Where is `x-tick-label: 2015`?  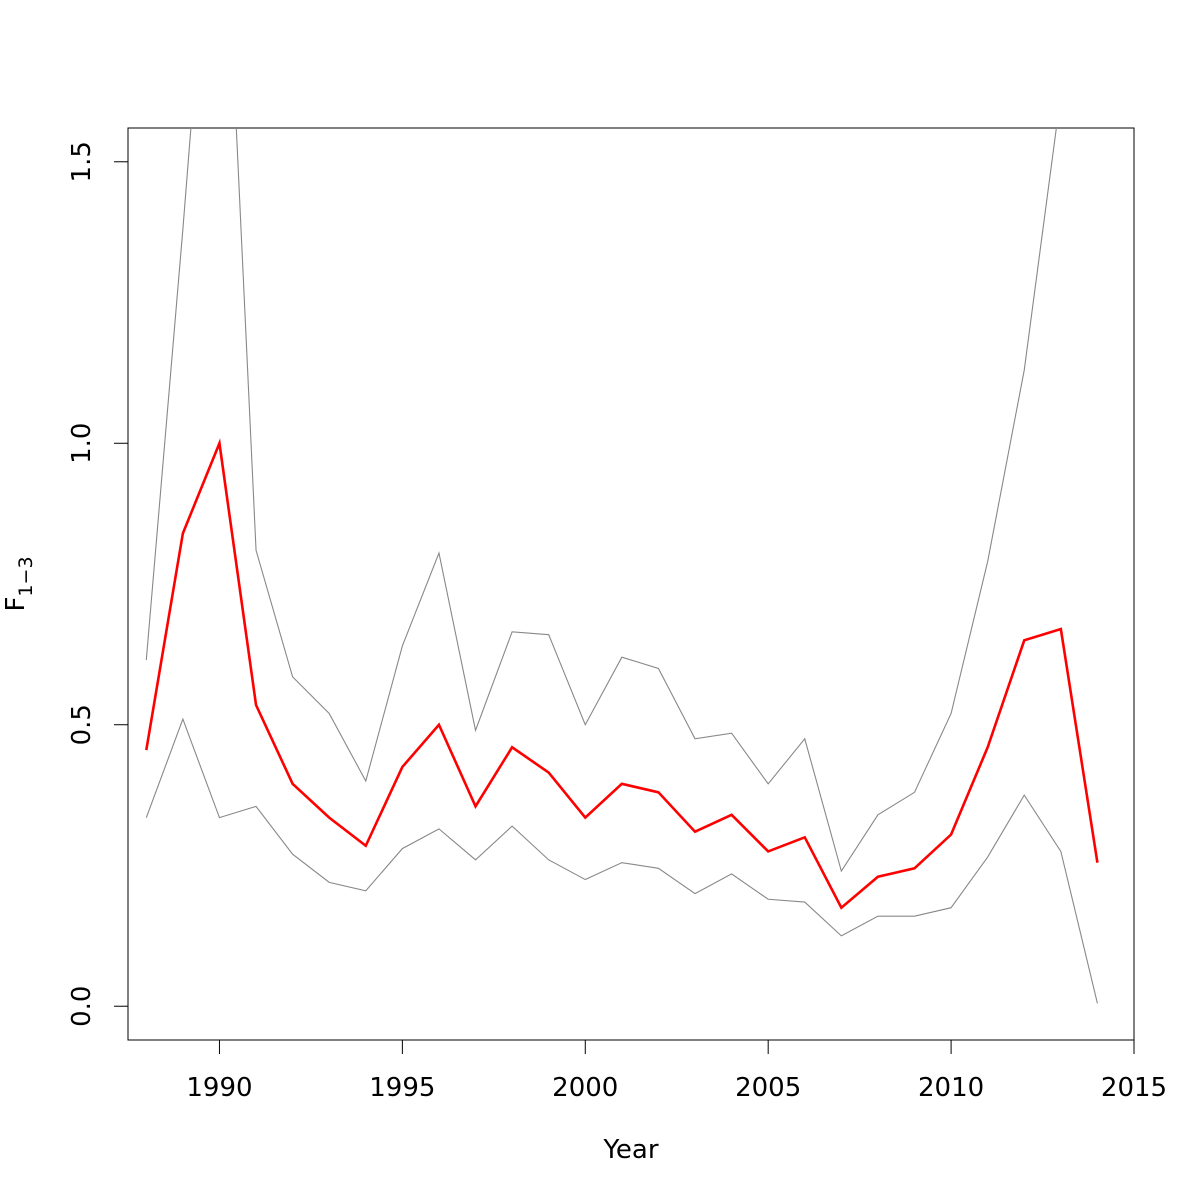 x-tick-label: 2015 is located at coordinates (1134, 1088).